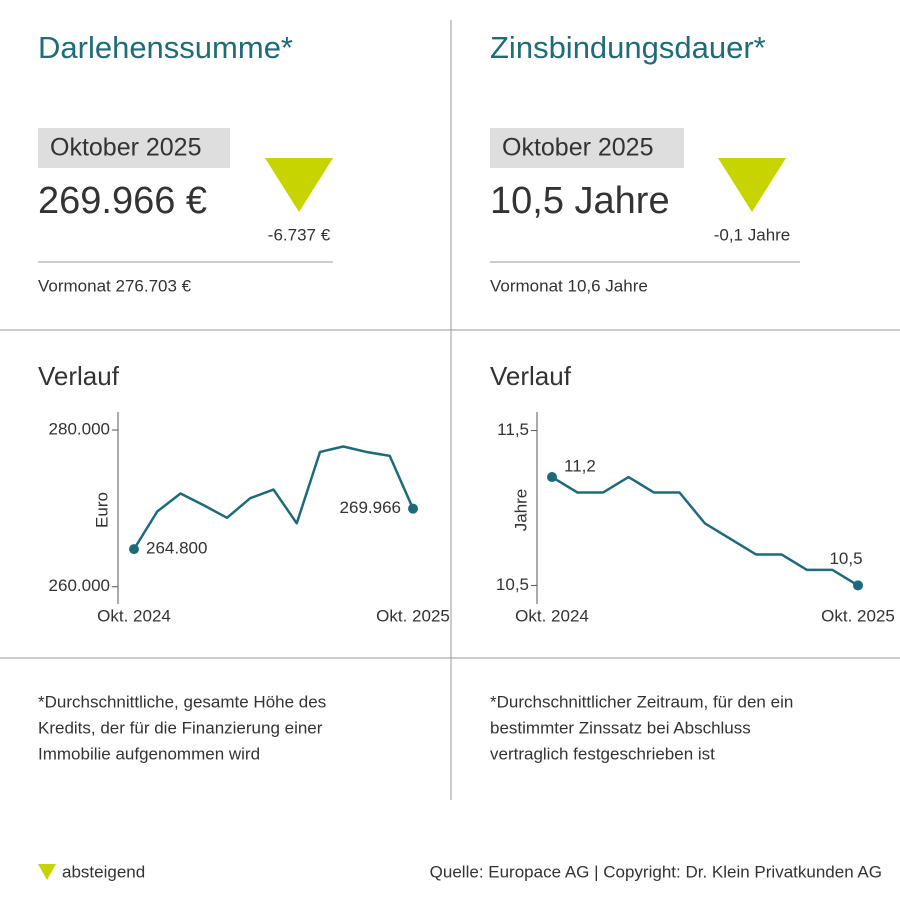  I want to click on y-axis-label: Jahre, so click(520, 510).